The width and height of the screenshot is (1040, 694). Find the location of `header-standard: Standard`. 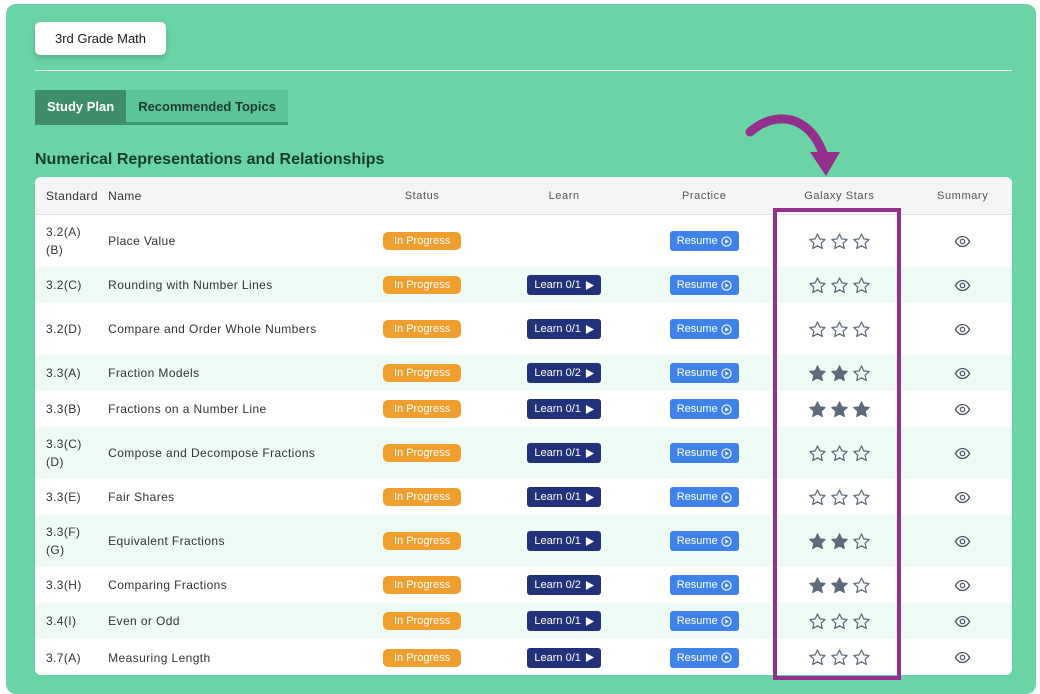

header-standard: Standard is located at coordinates (72, 195).